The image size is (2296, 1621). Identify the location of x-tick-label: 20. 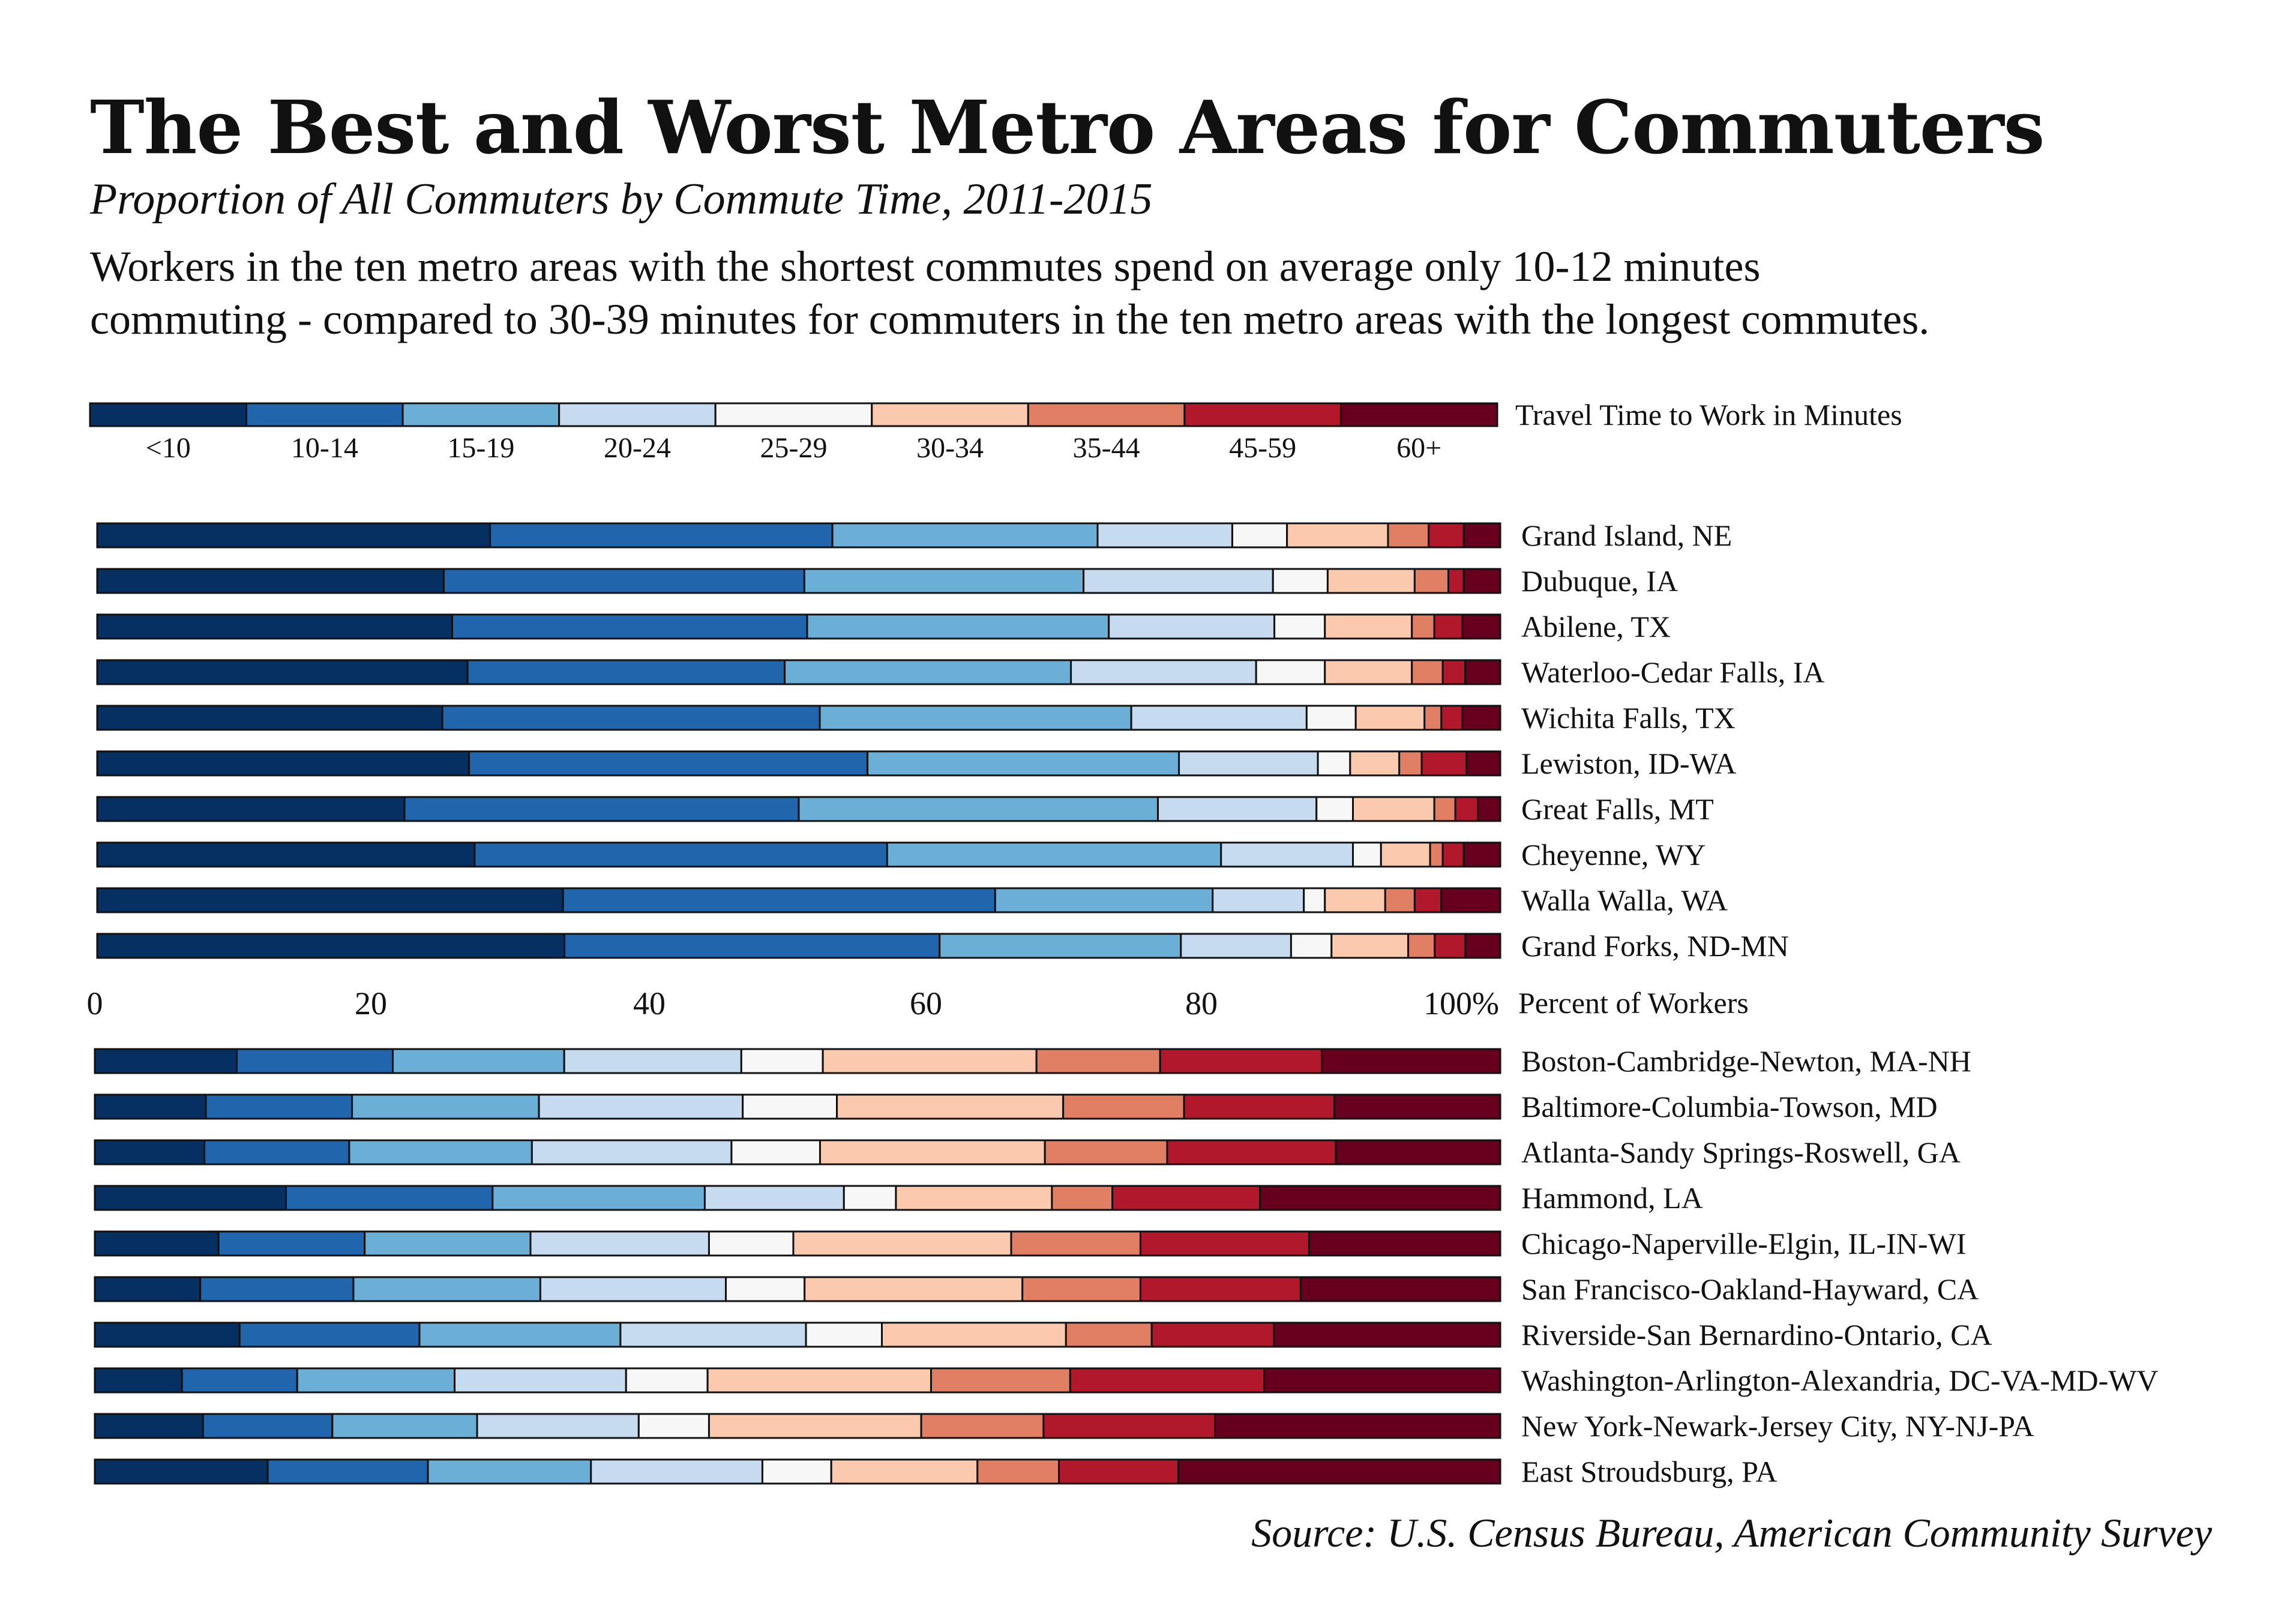
(371, 1003).